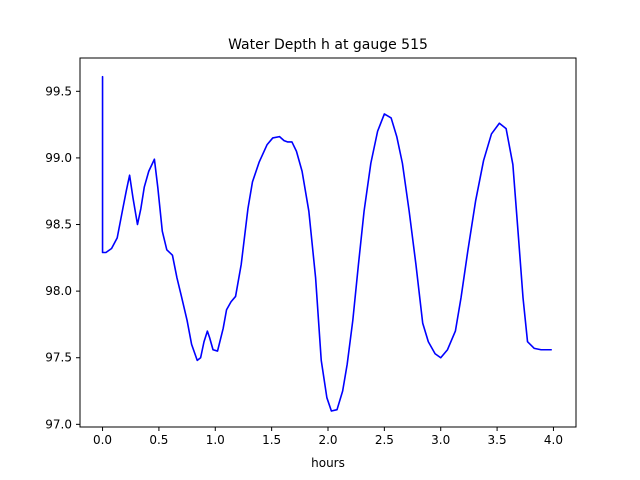 This screenshot has height=480, width=640. I want to click on x-tick-label: 4.0, so click(553, 440).